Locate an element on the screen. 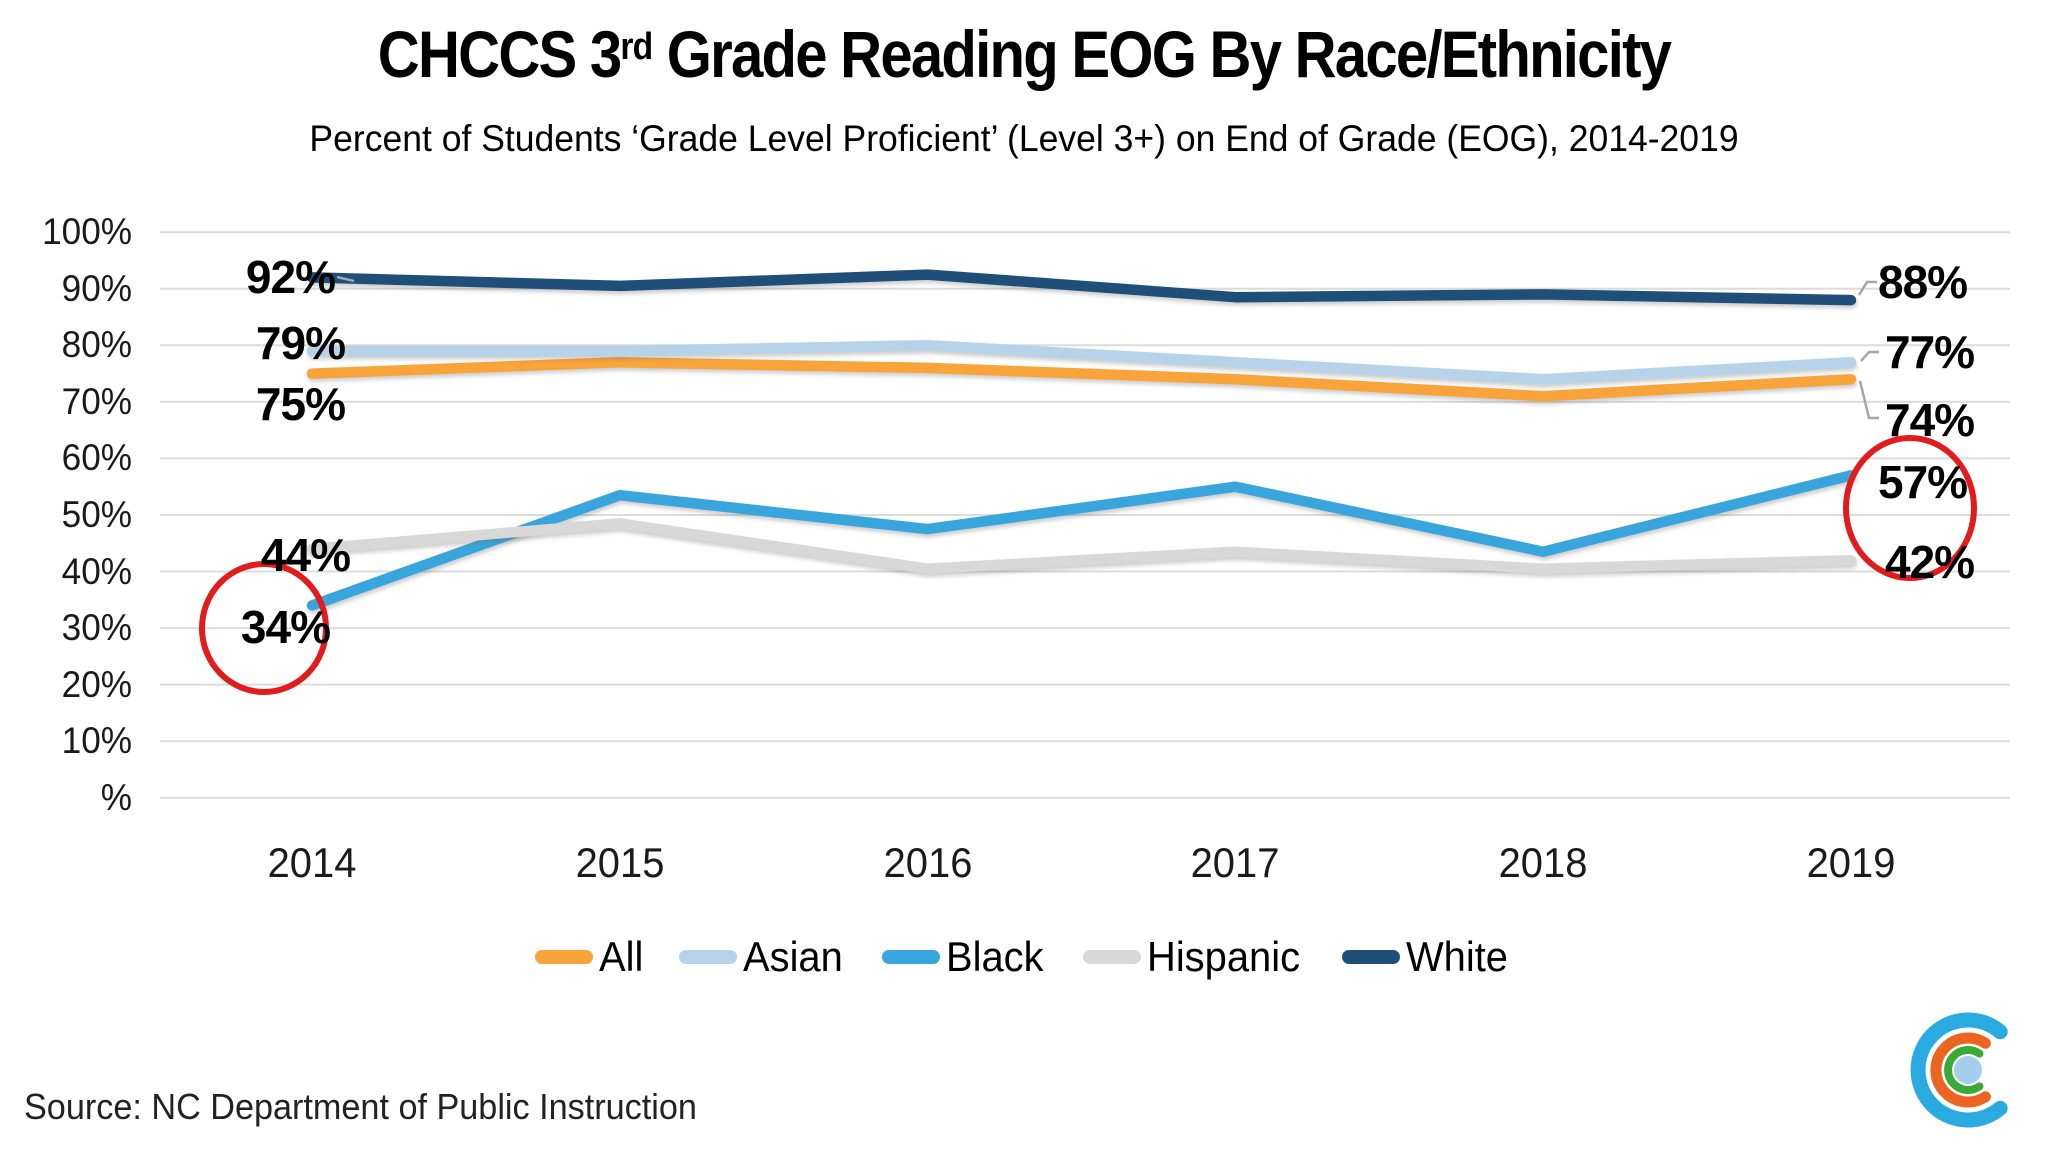  x-tick-2014: 2014 is located at coordinates (312, 862).